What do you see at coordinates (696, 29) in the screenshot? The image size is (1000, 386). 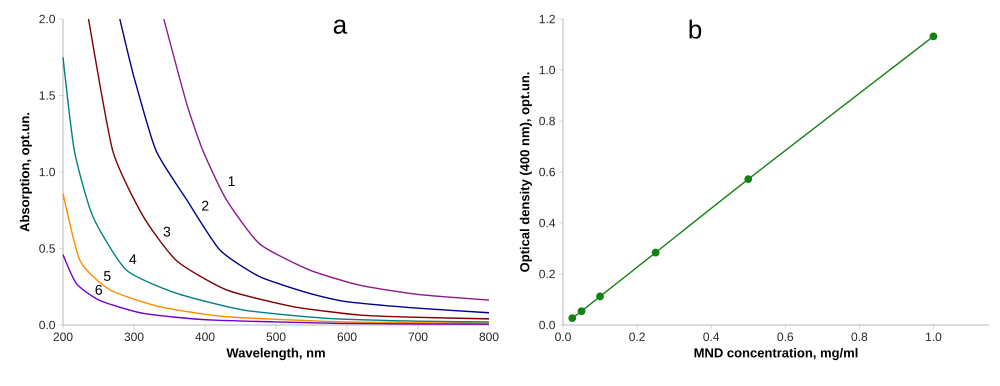 I see `chart-title: b` at bounding box center [696, 29].